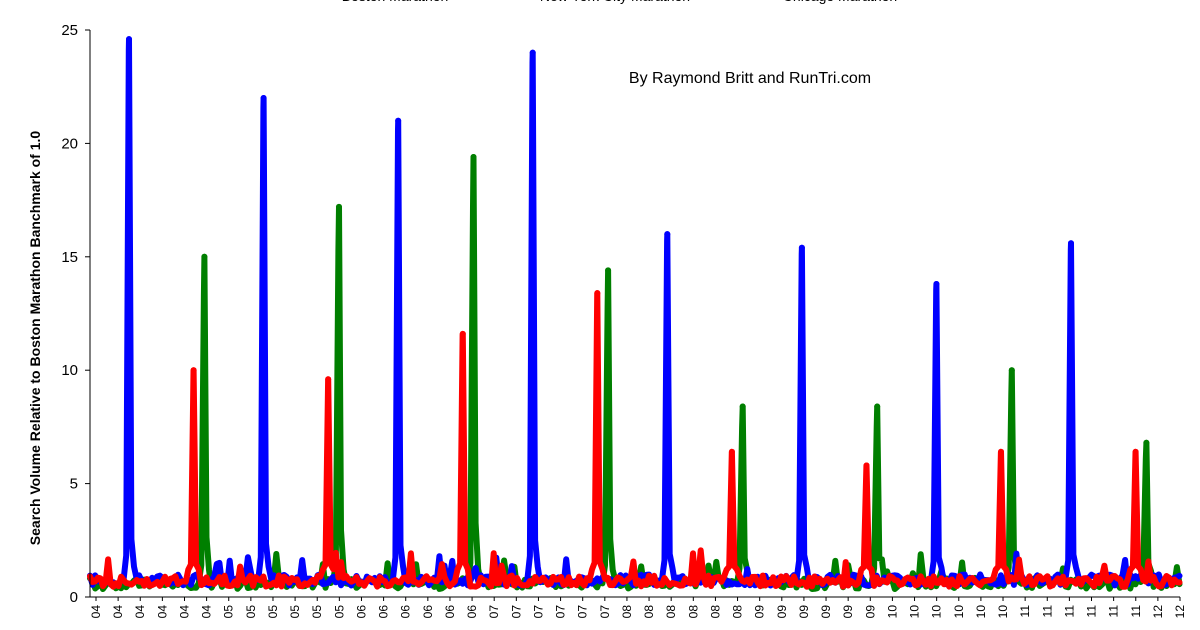  I want to click on legend-entry: New York City Marathon, so click(615, 2).